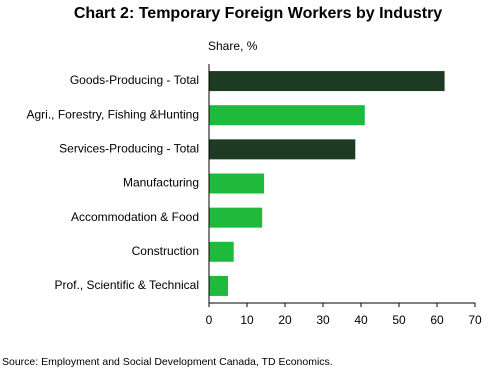 This screenshot has height=370, width=496. Describe the element at coordinates (361, 320) in the screenshot. I see `x-tick-label: 40` at that location.